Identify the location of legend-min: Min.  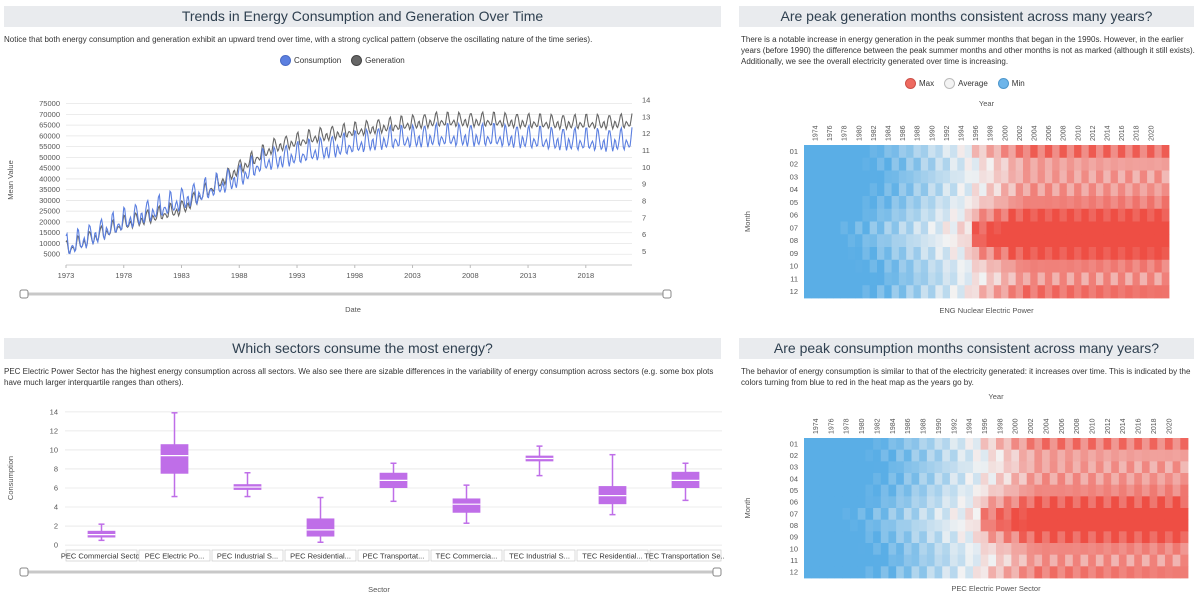
(1011, 83).